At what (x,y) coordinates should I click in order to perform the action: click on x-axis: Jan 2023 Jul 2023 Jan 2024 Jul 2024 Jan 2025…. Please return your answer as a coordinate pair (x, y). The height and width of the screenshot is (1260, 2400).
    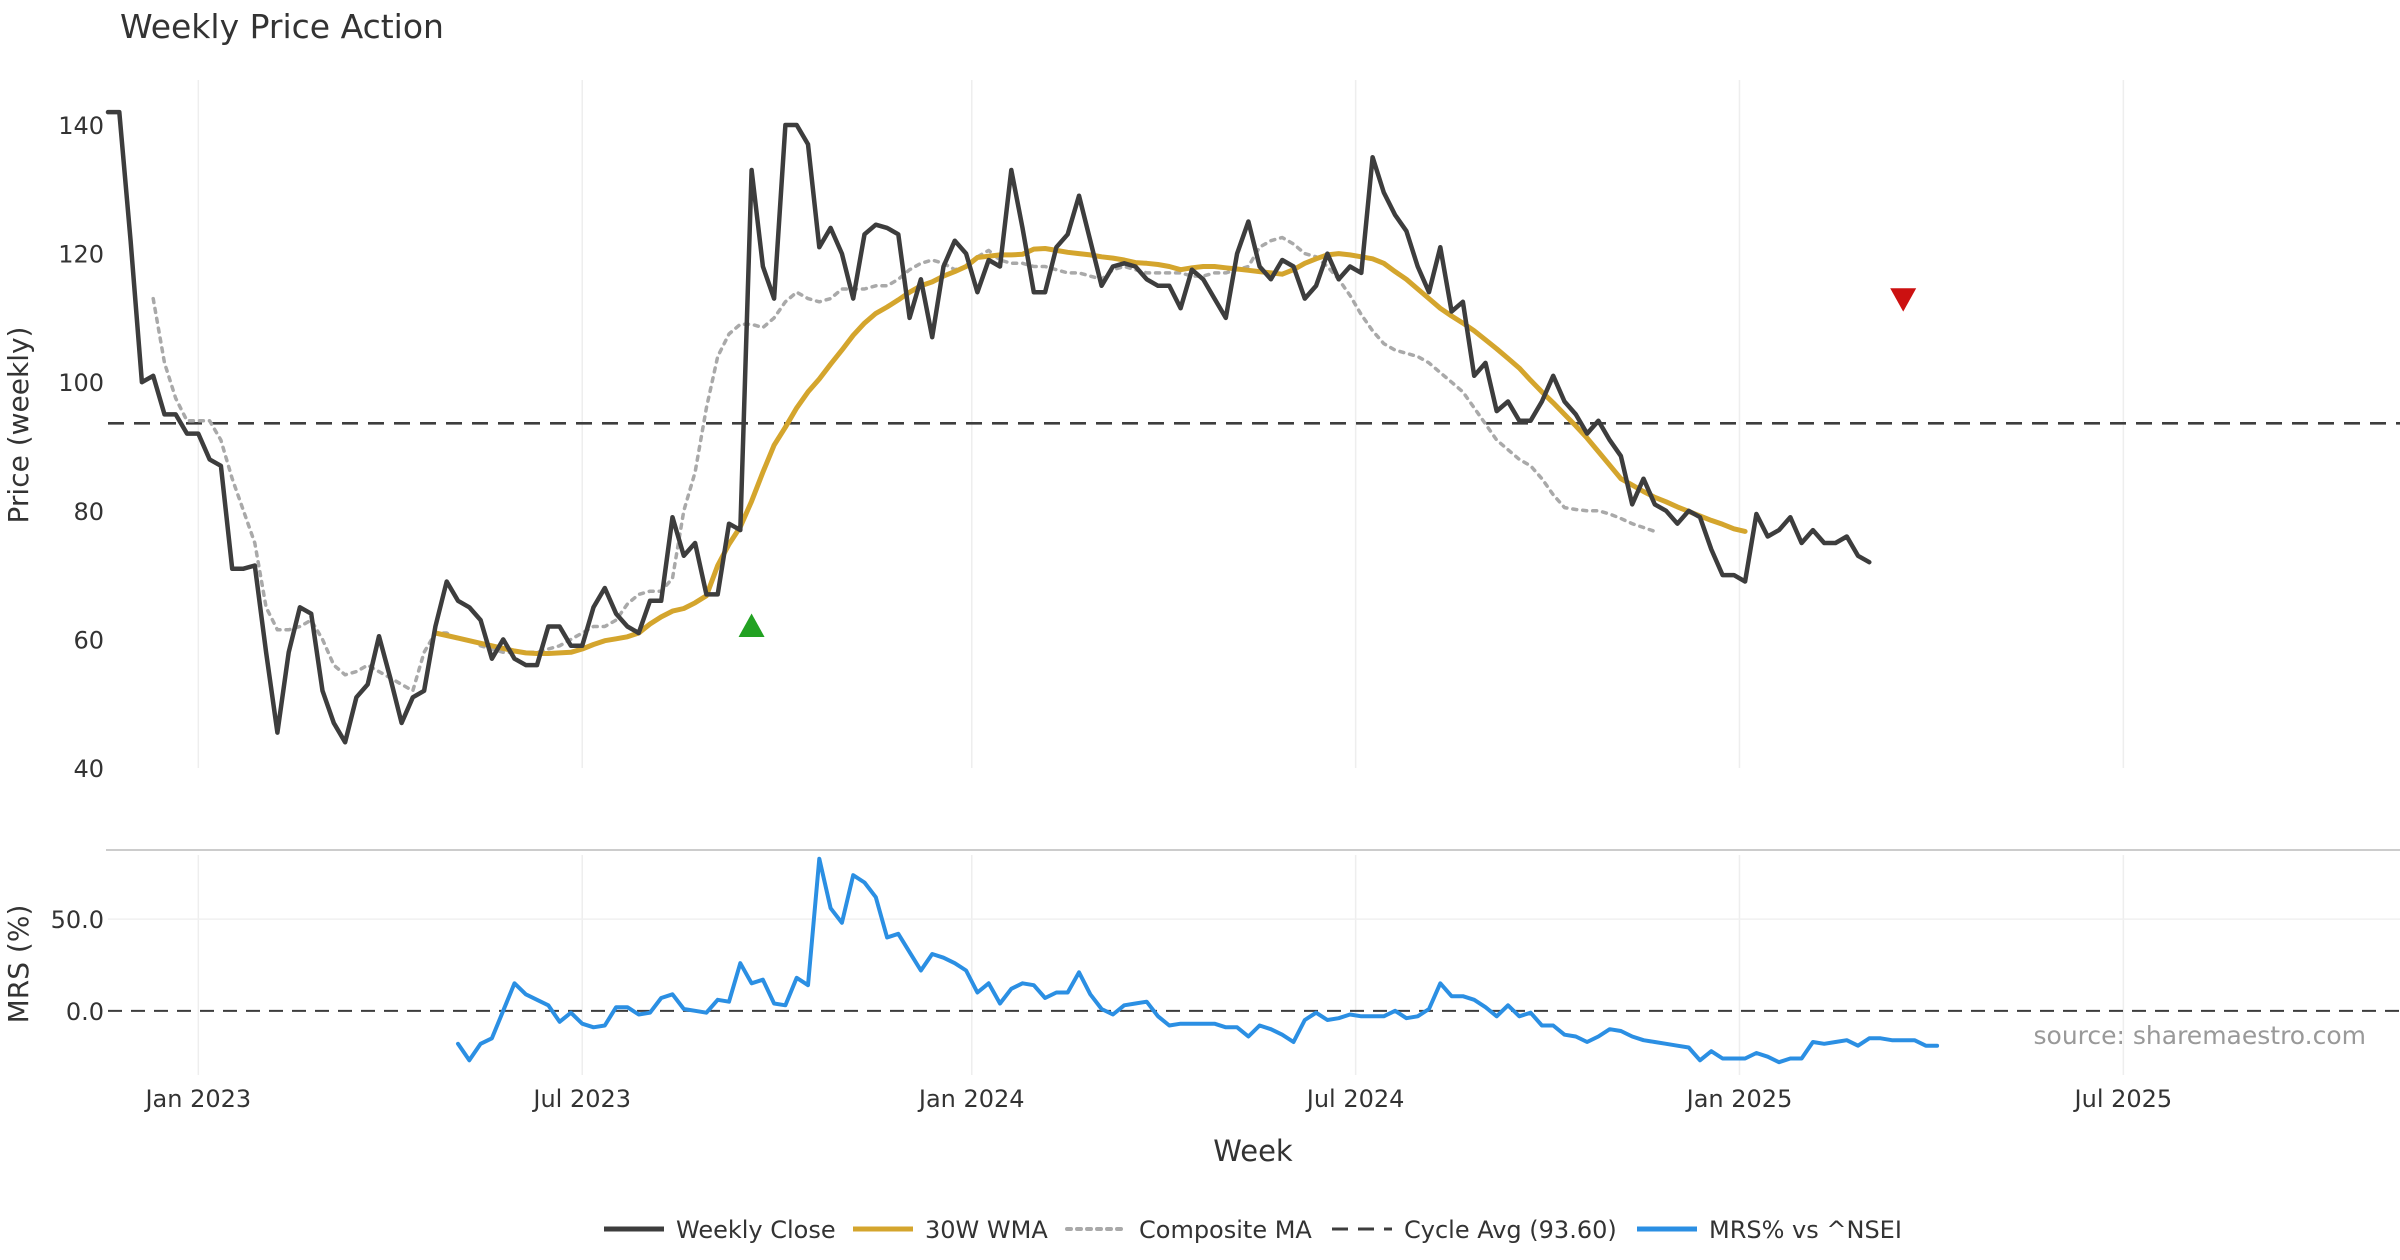
    Looking at the image, I should click on (1157, 1099).